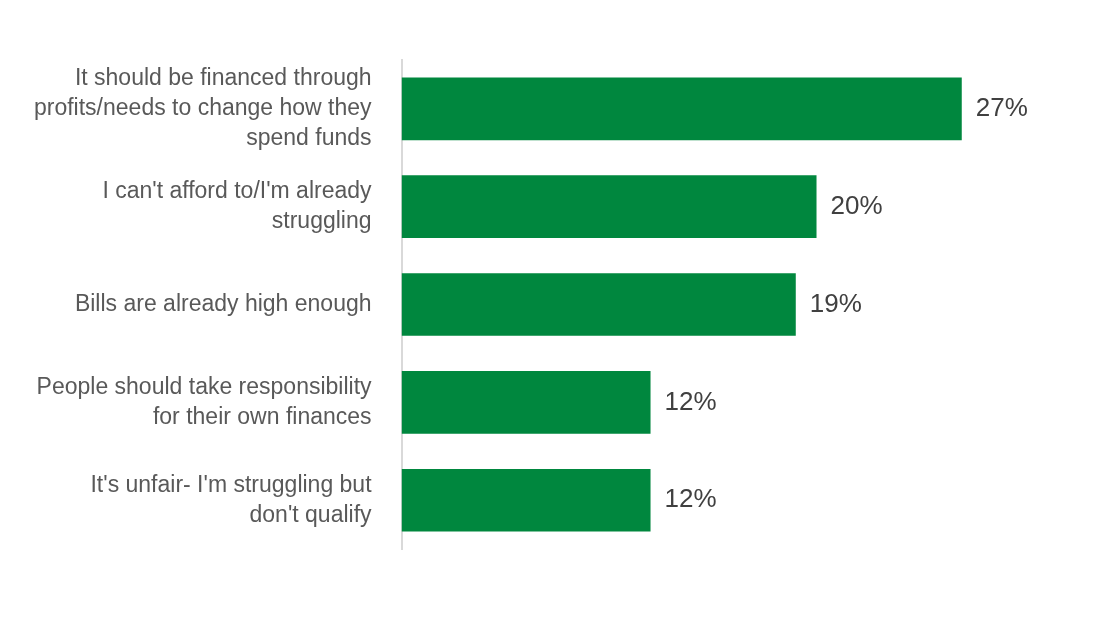 This screenshot has height=624, width=1104. I want to click on data-label: 27%, so click(1001, 107).